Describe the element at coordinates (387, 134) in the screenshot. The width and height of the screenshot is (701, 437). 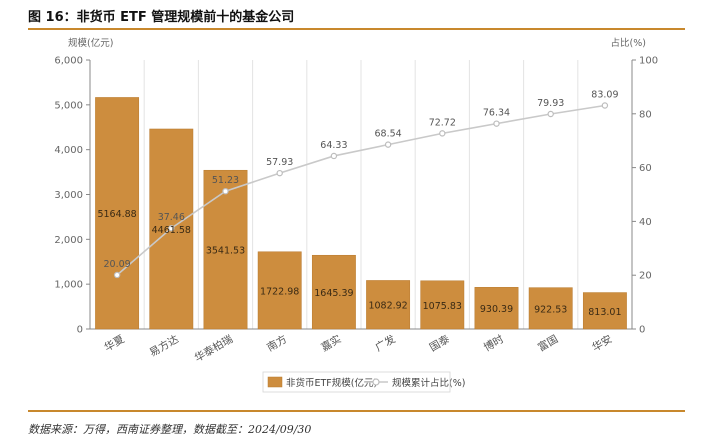
I see `line-value-label: 68.54` at that location.